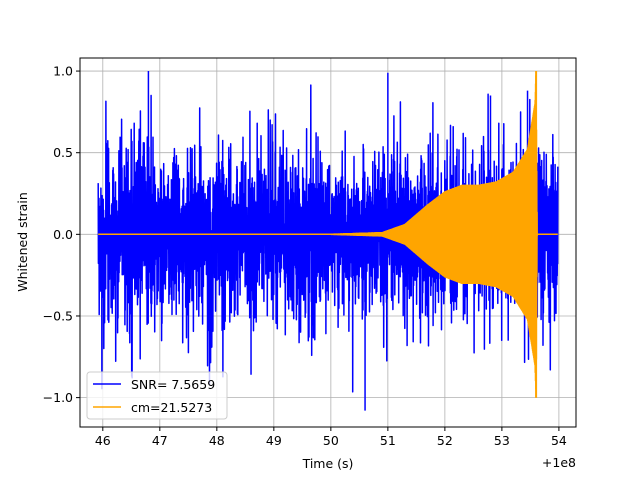 The height and width of the screenshot is (480, 640). I want to click on y-tick-label: 0.0, so click(63, 234).